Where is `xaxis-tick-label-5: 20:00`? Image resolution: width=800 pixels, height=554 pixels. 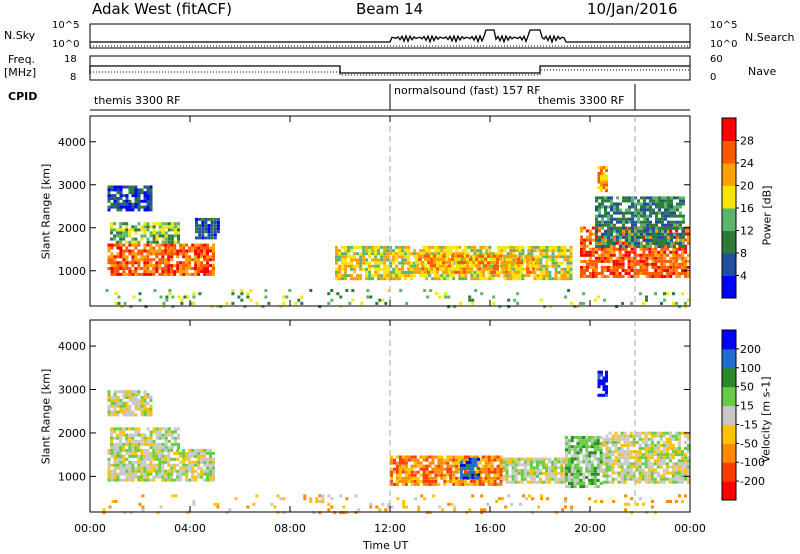
xaxis-tick-label-5: 20:00 is located at coordinates (590, 528).